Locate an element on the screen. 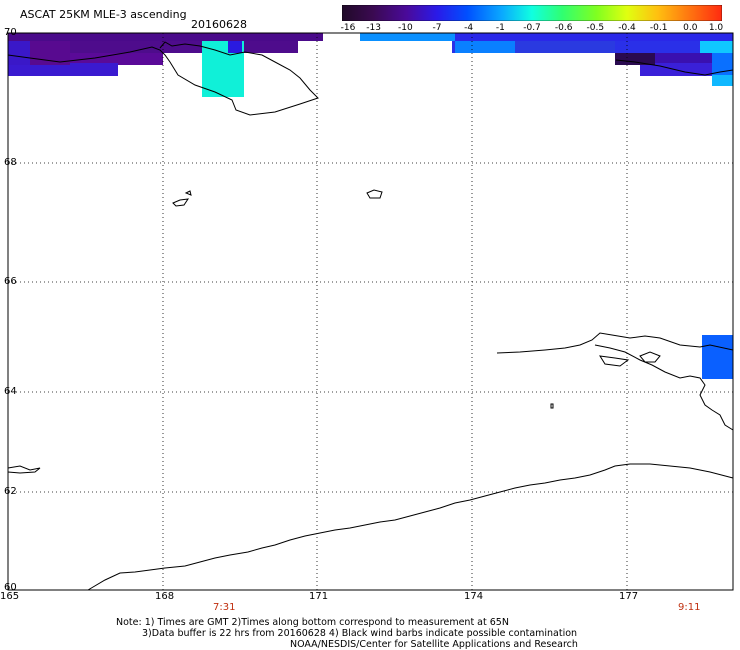  lat-label-70: 70 is located at coordinates (10, 32).